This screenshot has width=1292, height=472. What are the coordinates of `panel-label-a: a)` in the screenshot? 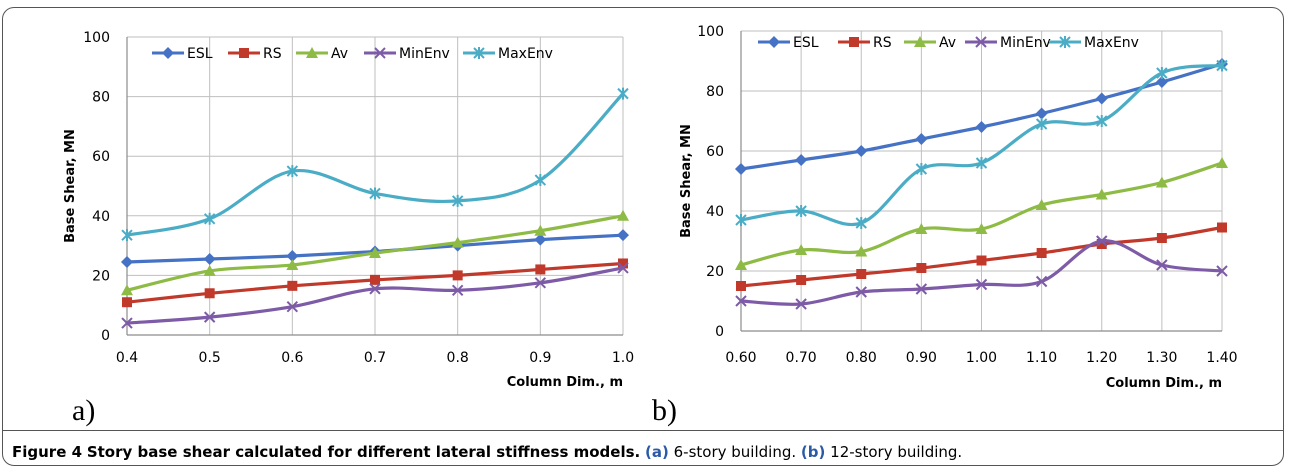 It's located at (84, 410).